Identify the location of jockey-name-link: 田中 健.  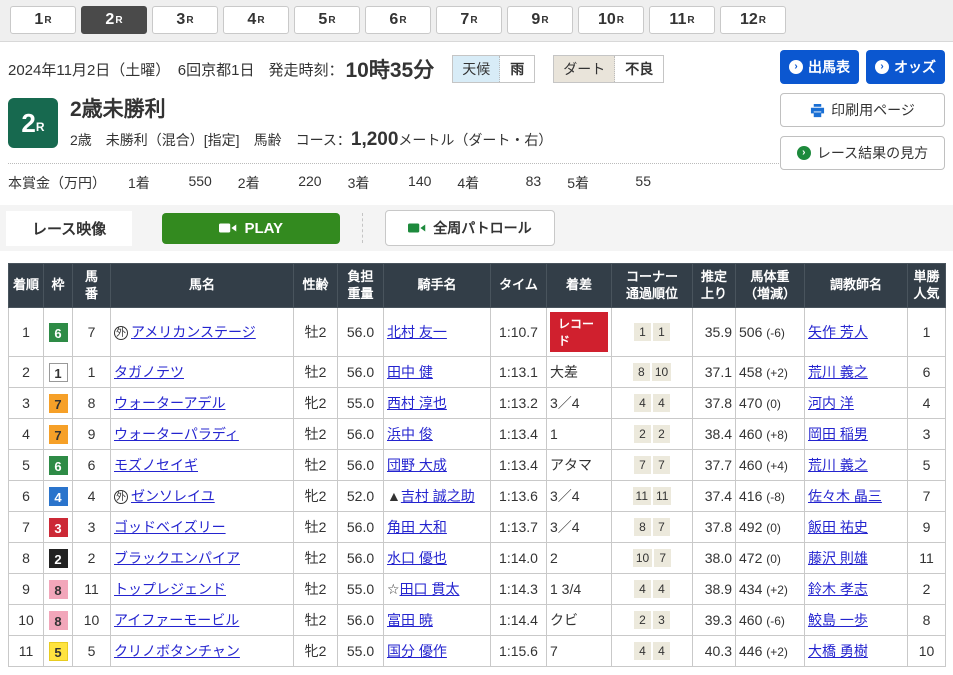
(410, 372).